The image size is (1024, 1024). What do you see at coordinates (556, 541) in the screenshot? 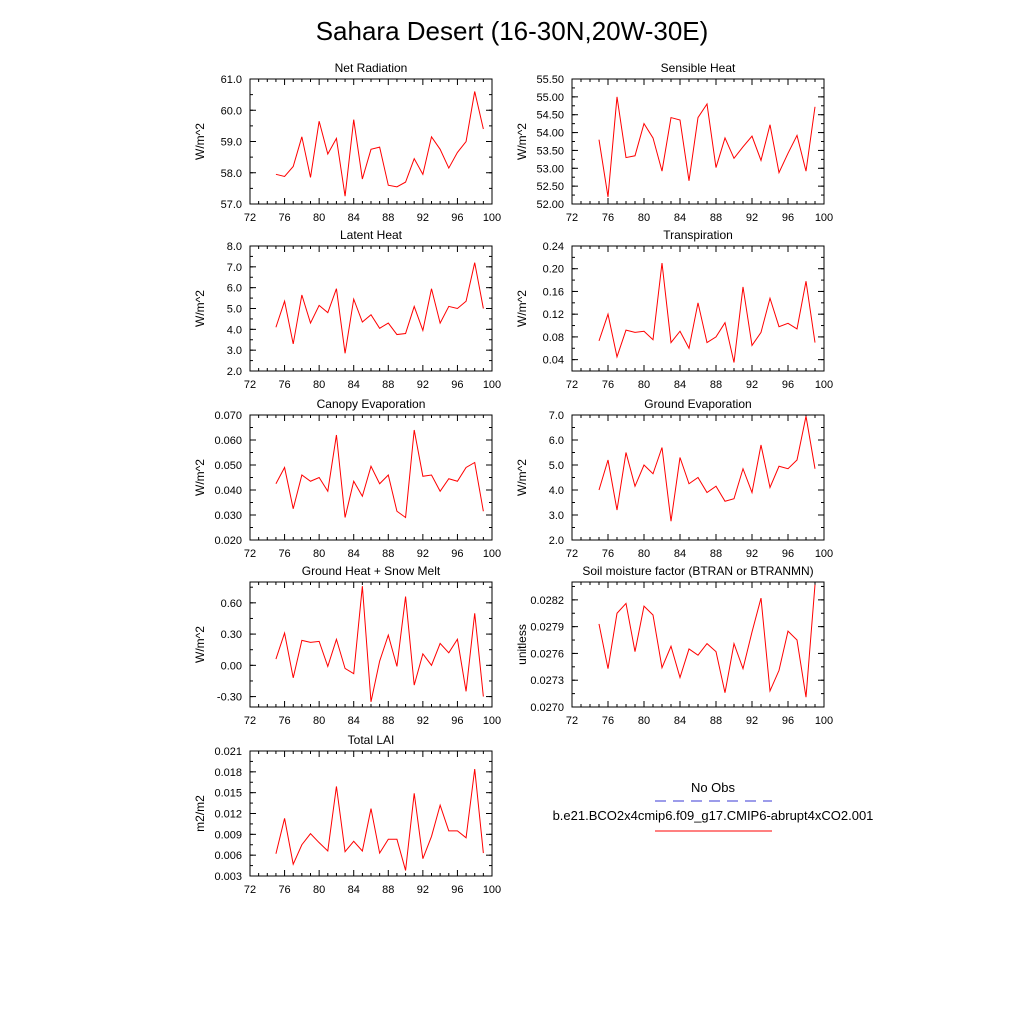
I see `y-tick-label: 2.0` at bounding box center [556, 541].